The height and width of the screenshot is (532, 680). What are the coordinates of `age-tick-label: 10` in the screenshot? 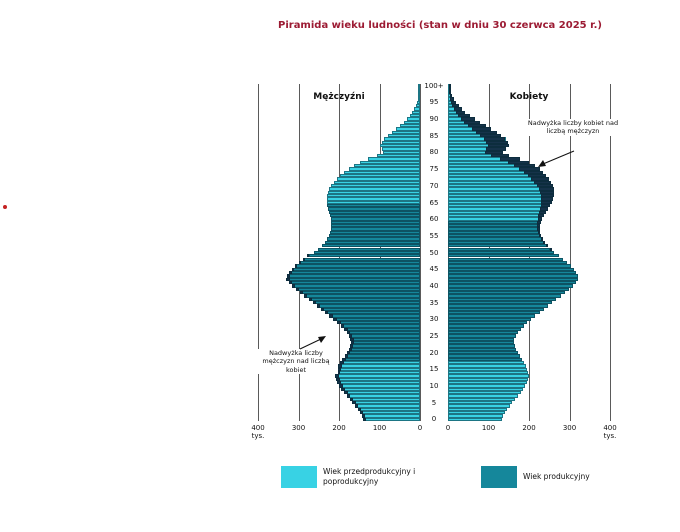 It's located at (434, 386).